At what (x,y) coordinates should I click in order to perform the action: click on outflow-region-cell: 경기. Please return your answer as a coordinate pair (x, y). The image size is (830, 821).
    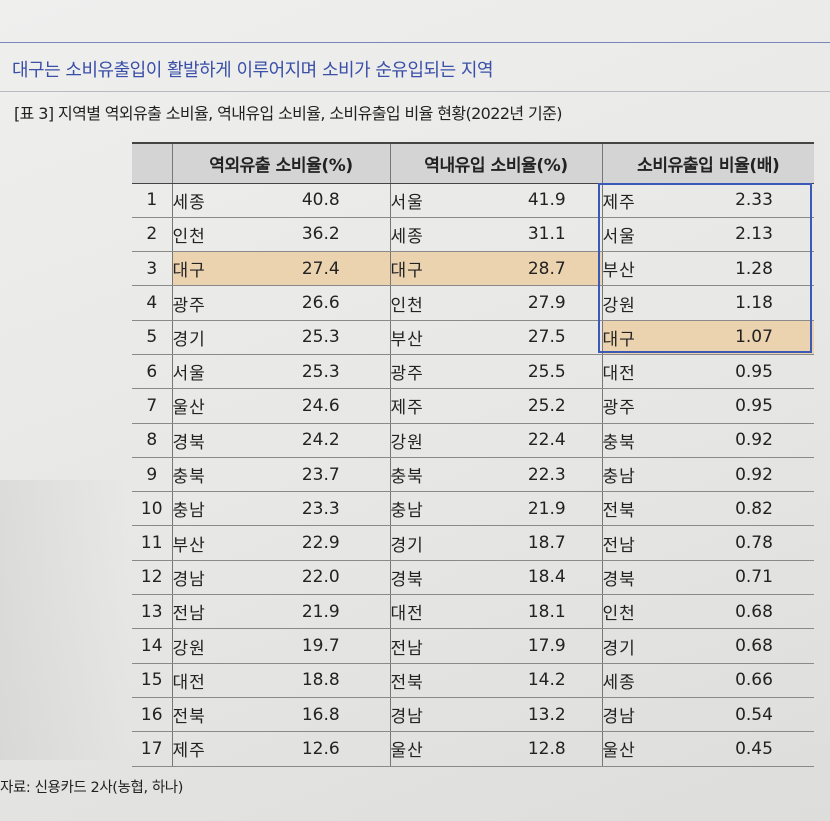
    Looking at the image, I should click on (211, 337).